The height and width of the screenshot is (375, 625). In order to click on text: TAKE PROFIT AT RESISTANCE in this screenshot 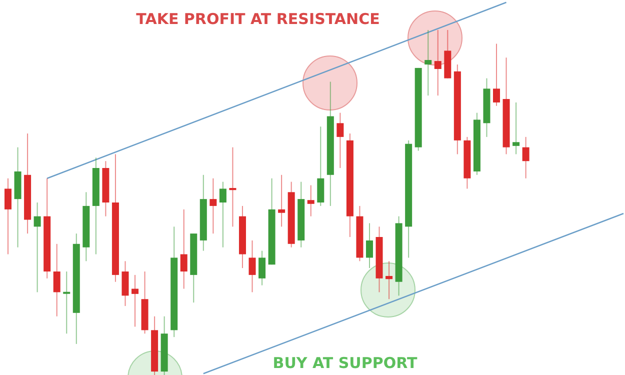, I will do `click(258, 19)`.